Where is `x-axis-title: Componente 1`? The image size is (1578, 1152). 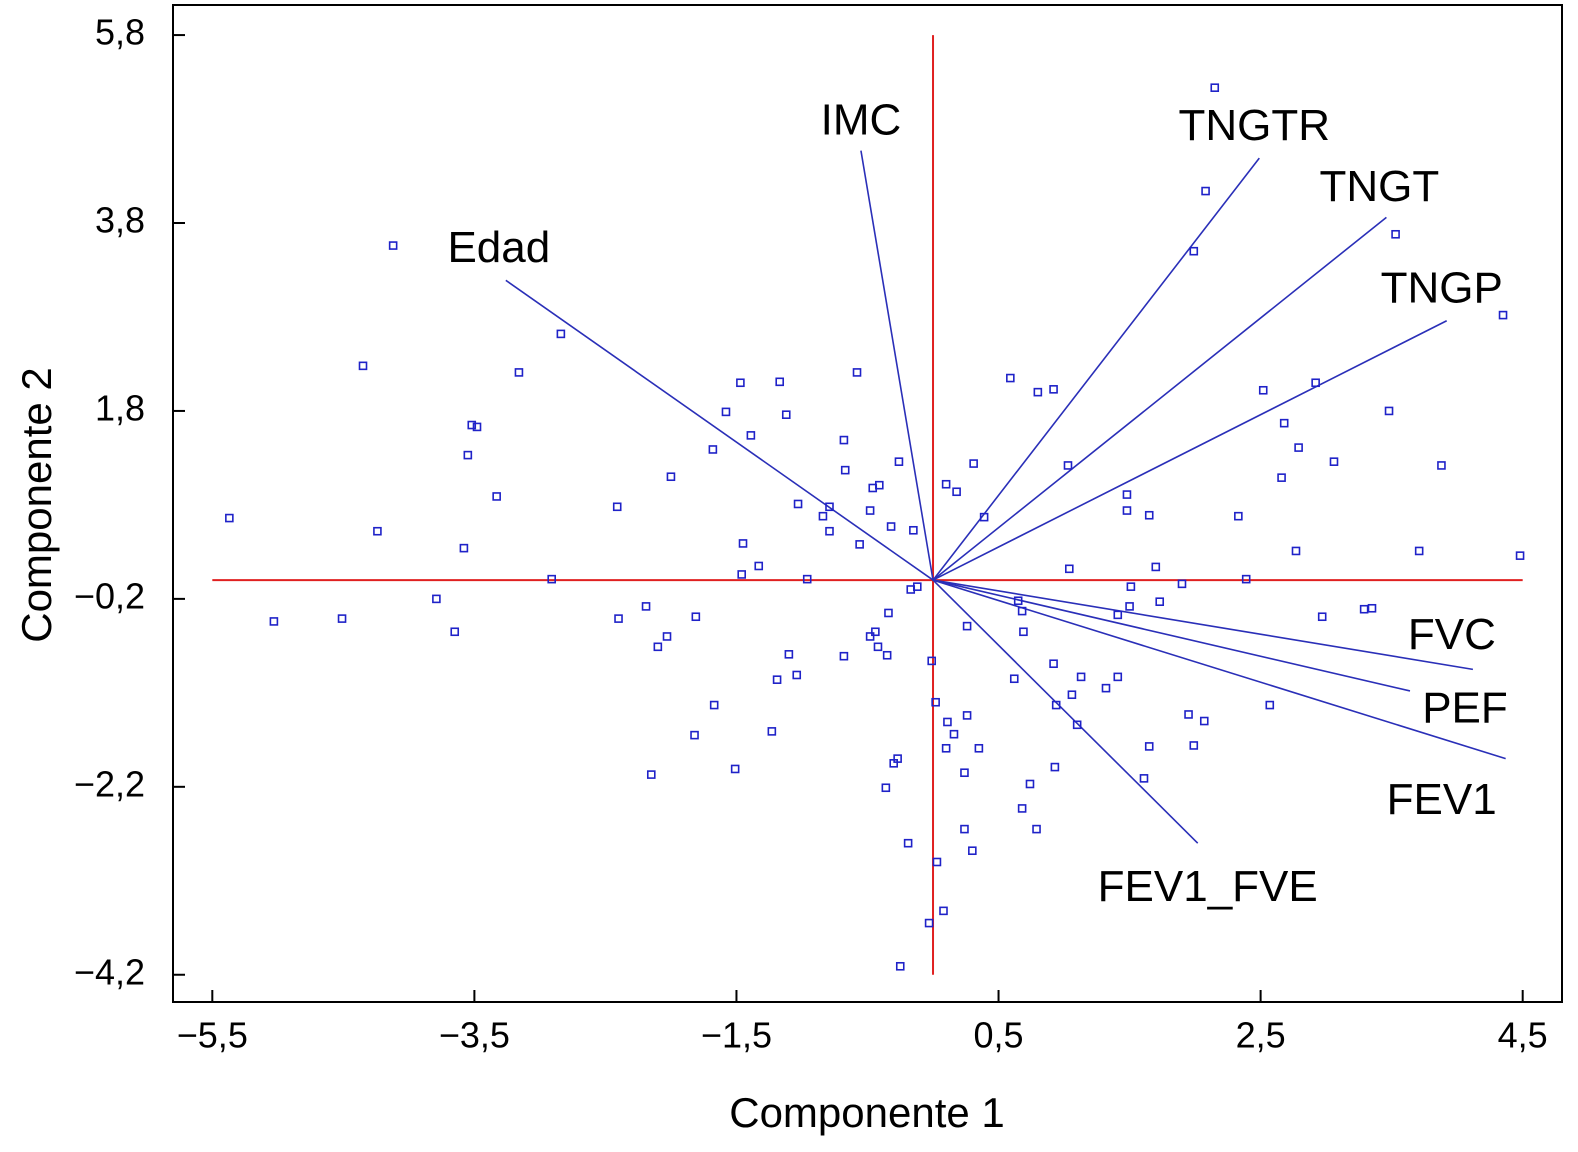
x-axis-title: Componente 1 is located at coordinates (867, 1112).